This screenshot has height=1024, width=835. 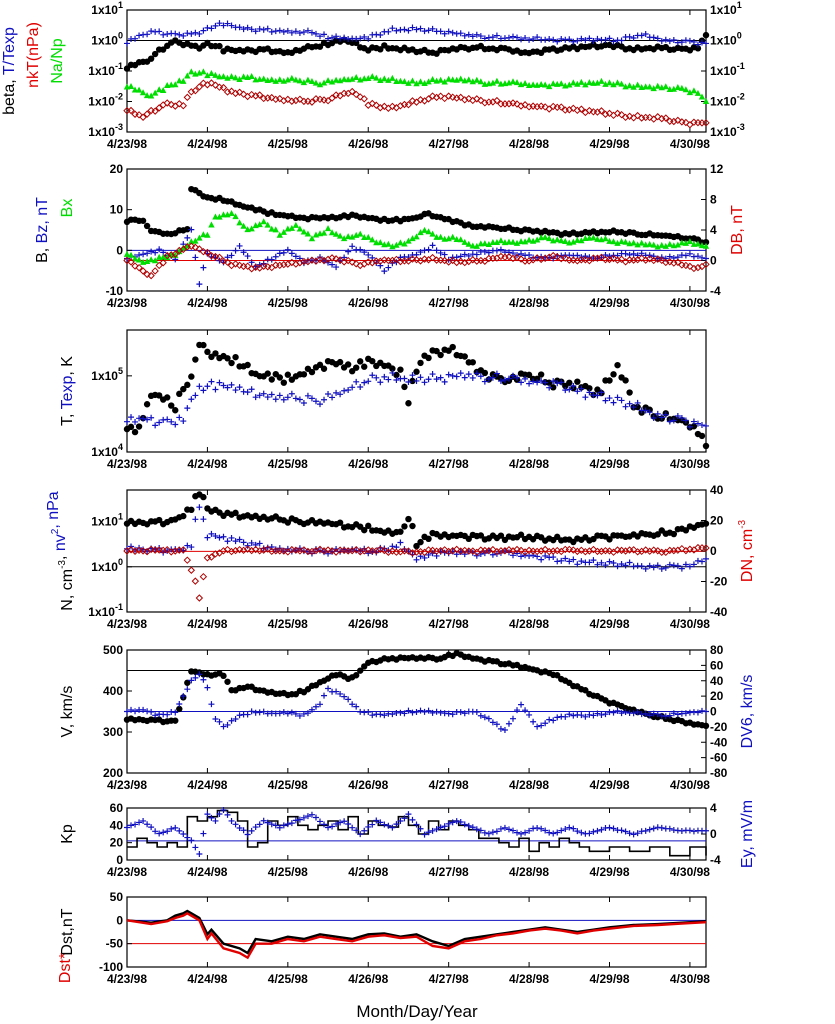 What do you see at coordinates (416, 51) in the screenshot?
I see `series-beta` at bounding box center [416, 51].